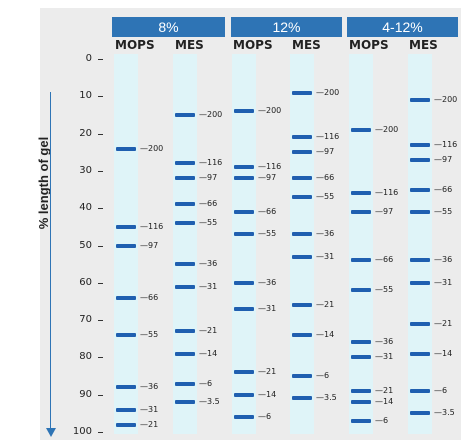 The height and width of the screenshot is (442, 465). Describe the element at coordinates (423, 45) in the screenshot. I see `lane-label-4-12-mes: MES` at that location.